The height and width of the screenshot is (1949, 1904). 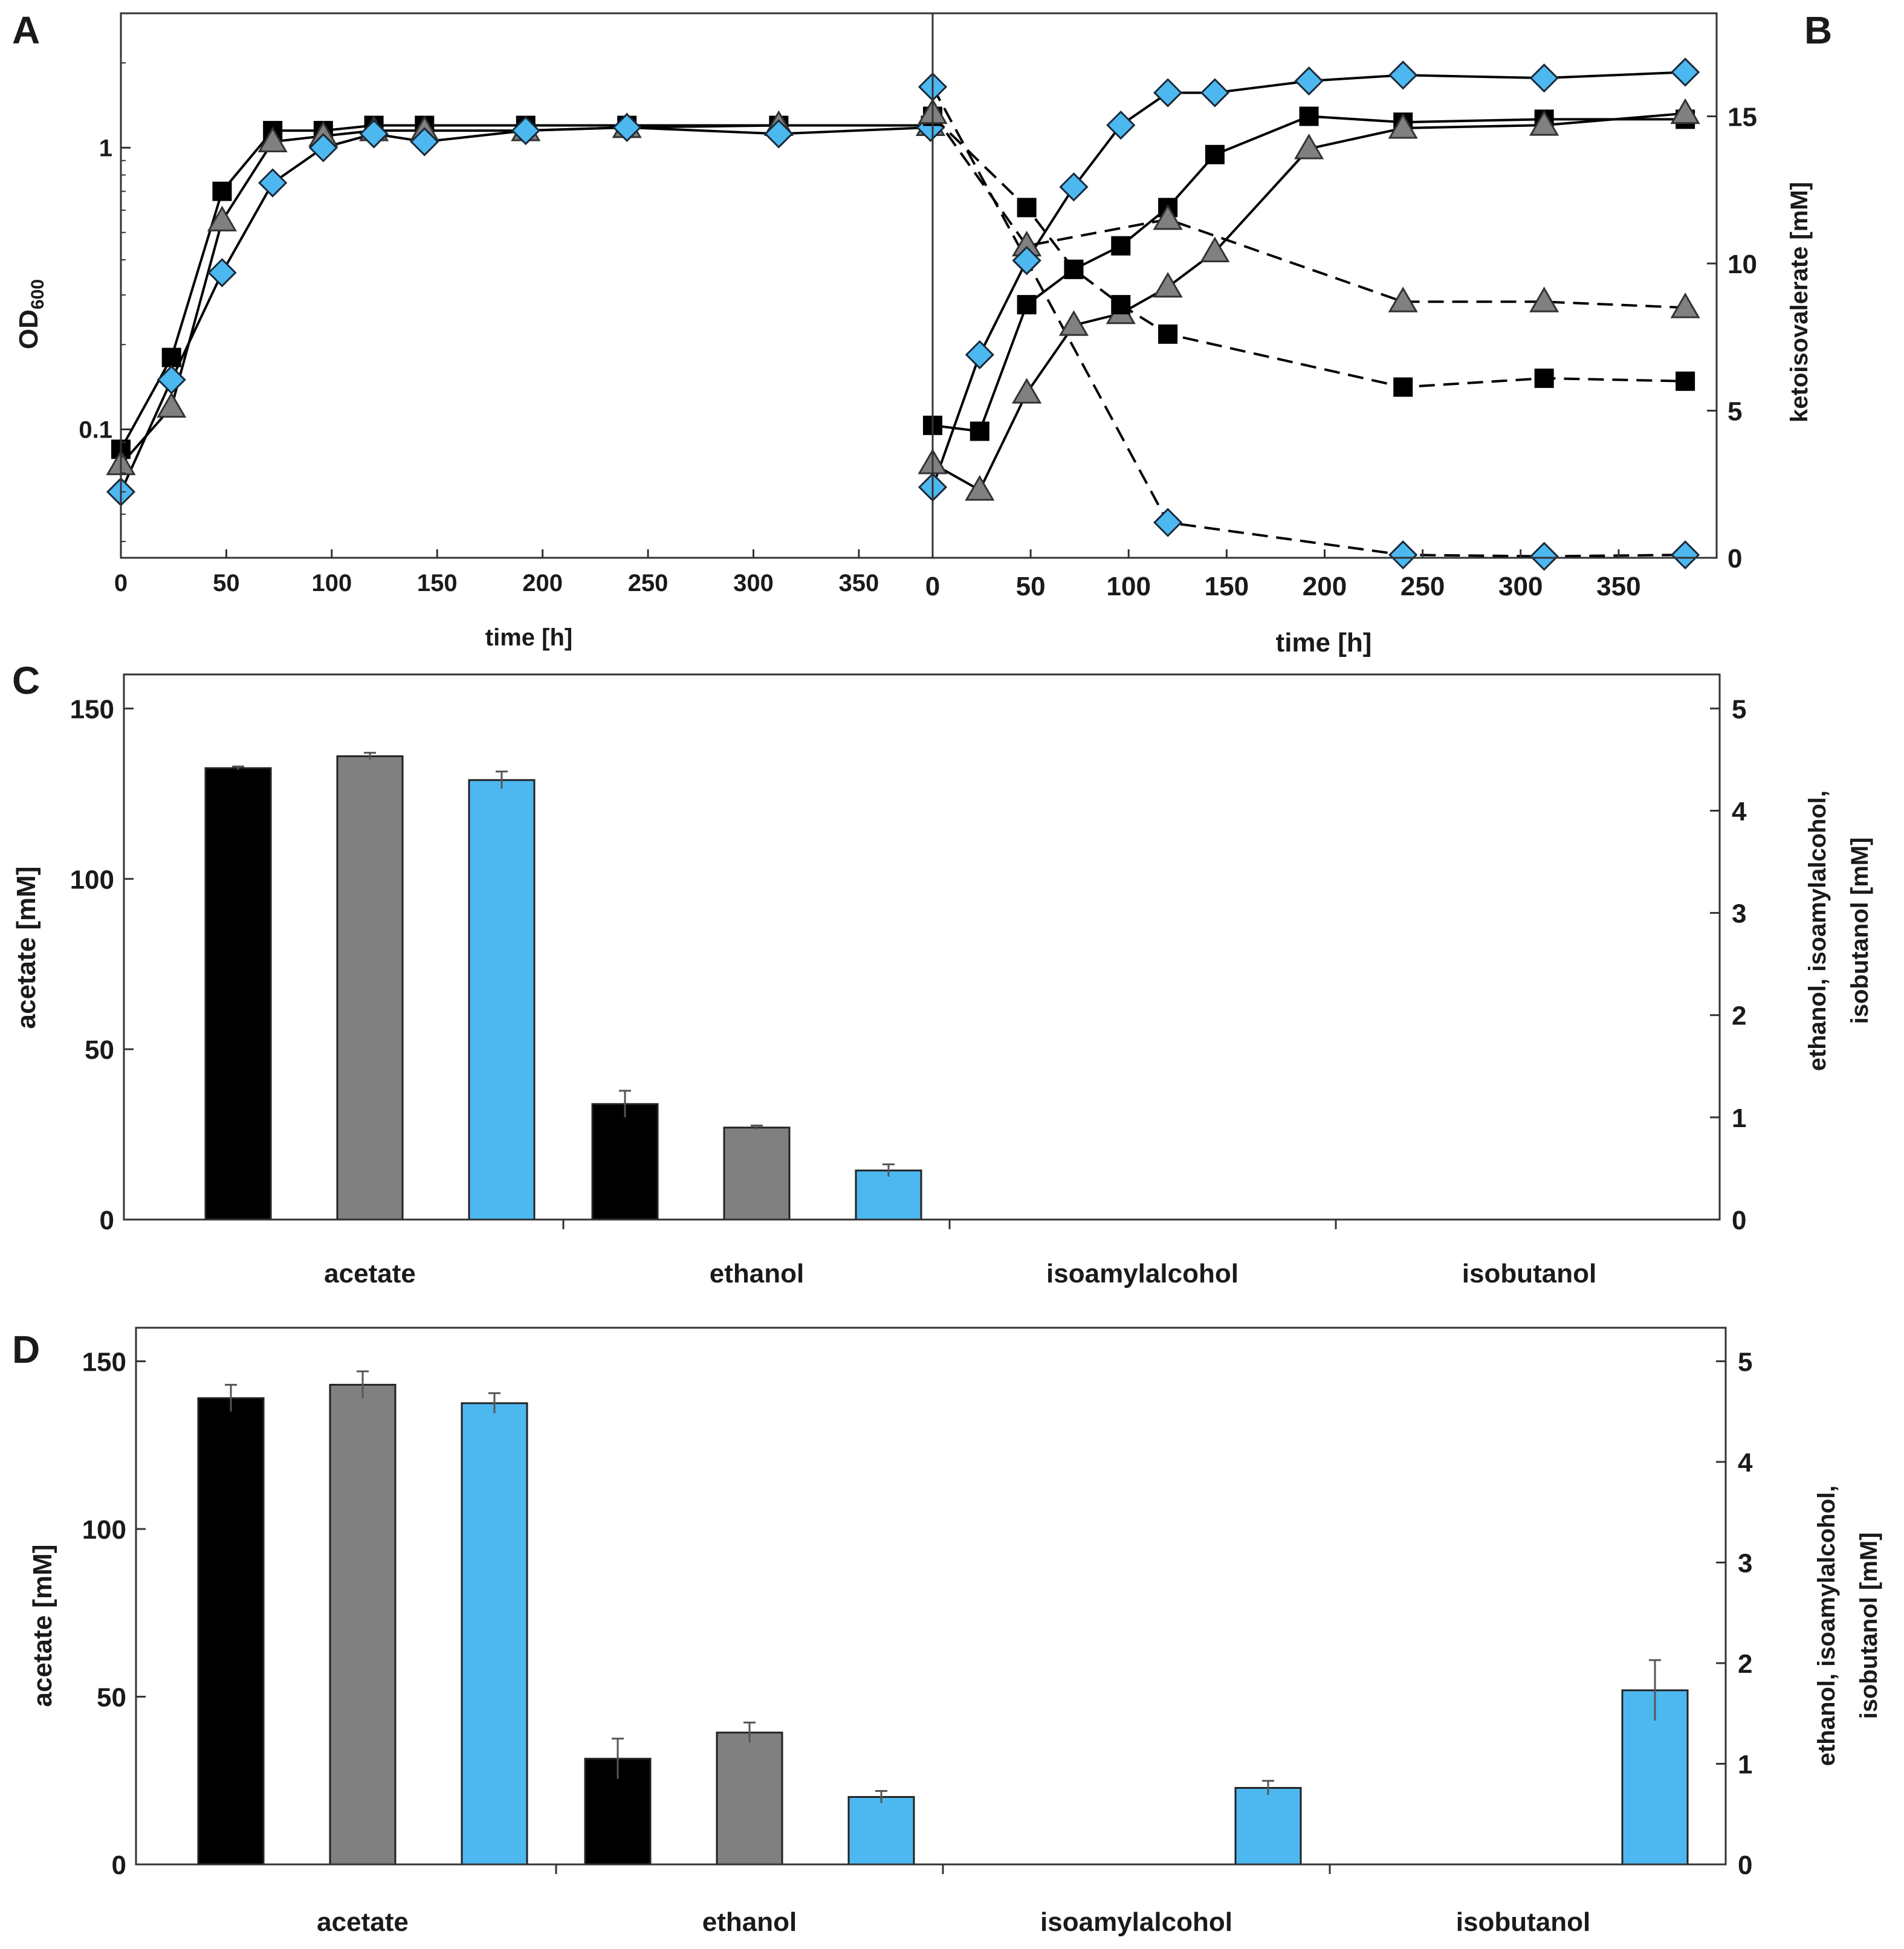 I want to click on panel-c-y-tick-label: 150, so click(x=92, y=709).